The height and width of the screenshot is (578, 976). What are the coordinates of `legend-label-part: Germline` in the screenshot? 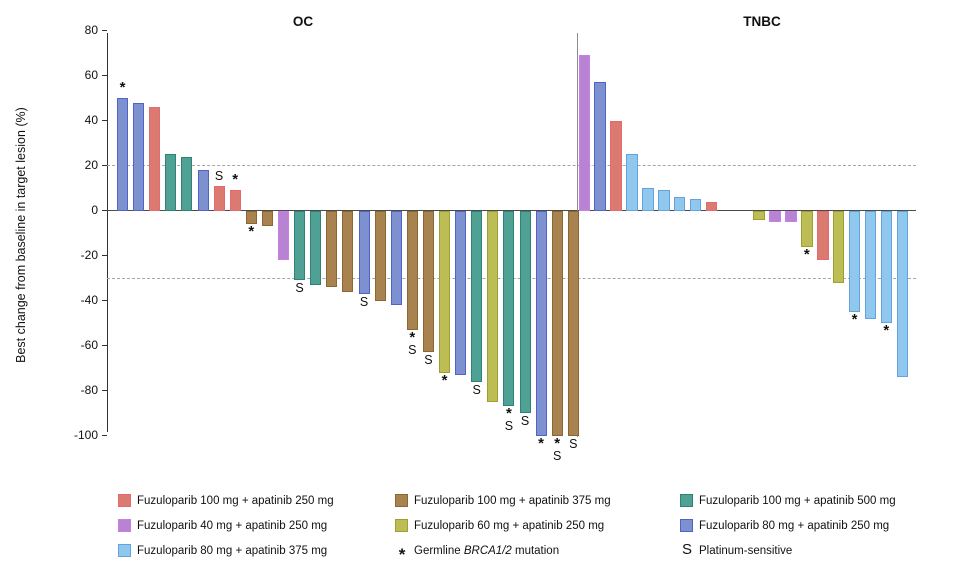 It's located at (439, 551).